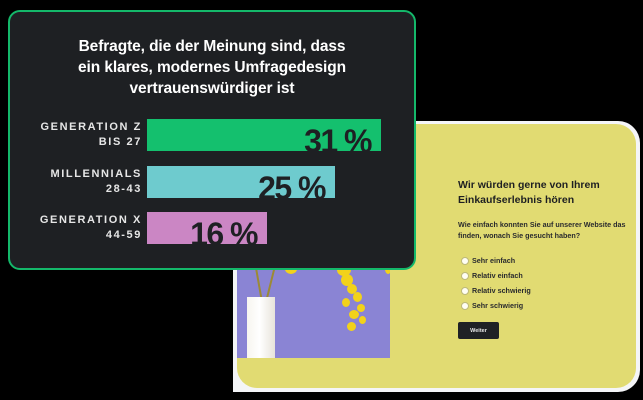  I want to click on next-button: Weiter, so click(478, 330).